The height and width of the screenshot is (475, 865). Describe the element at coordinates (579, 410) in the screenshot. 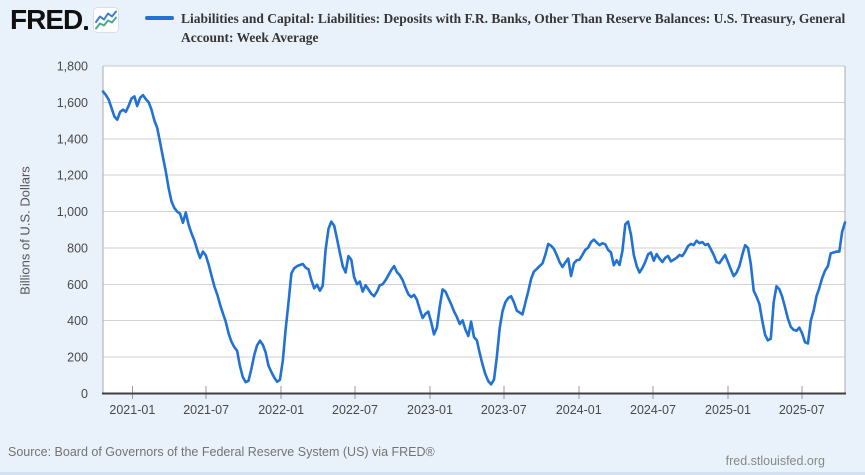

I see `x-tick-label: 2024-01` at that location.